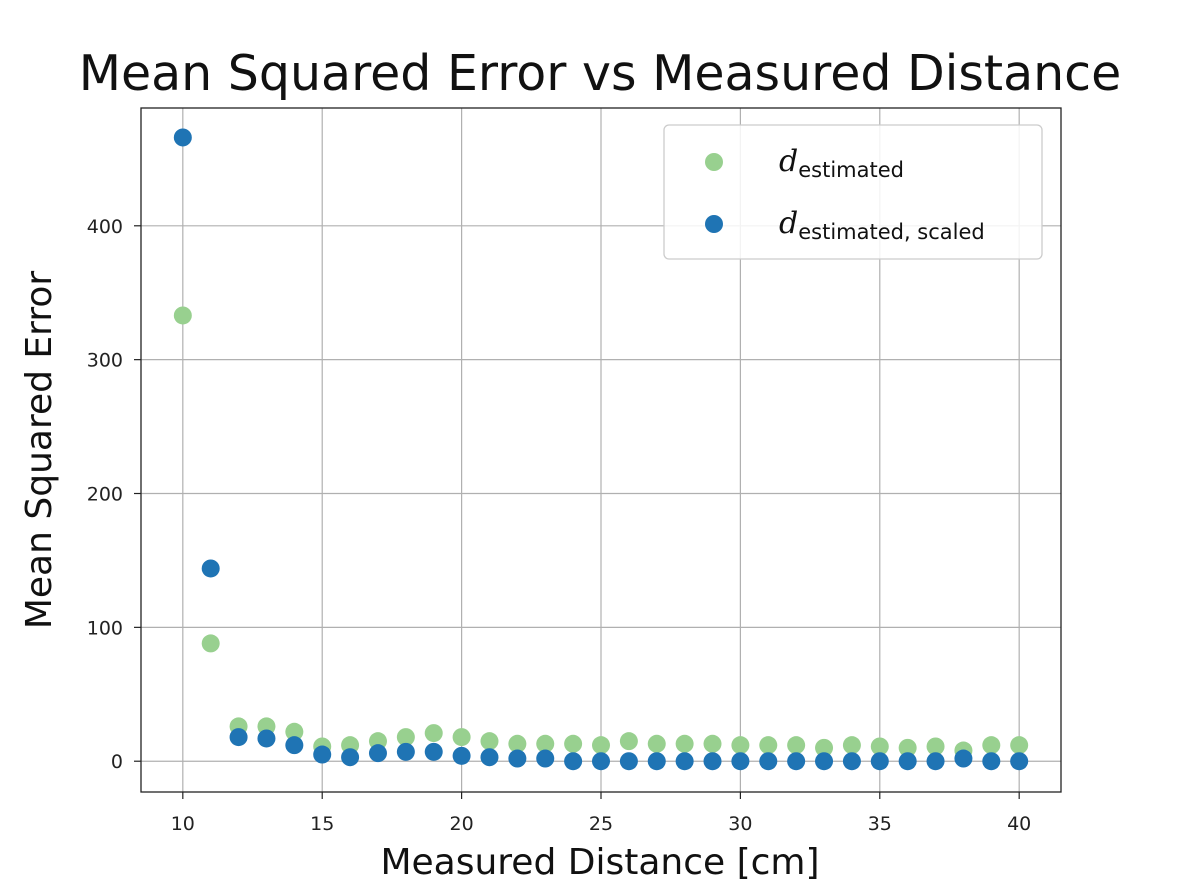  I want to click on x-tick-label: 15, so click(322, 824).